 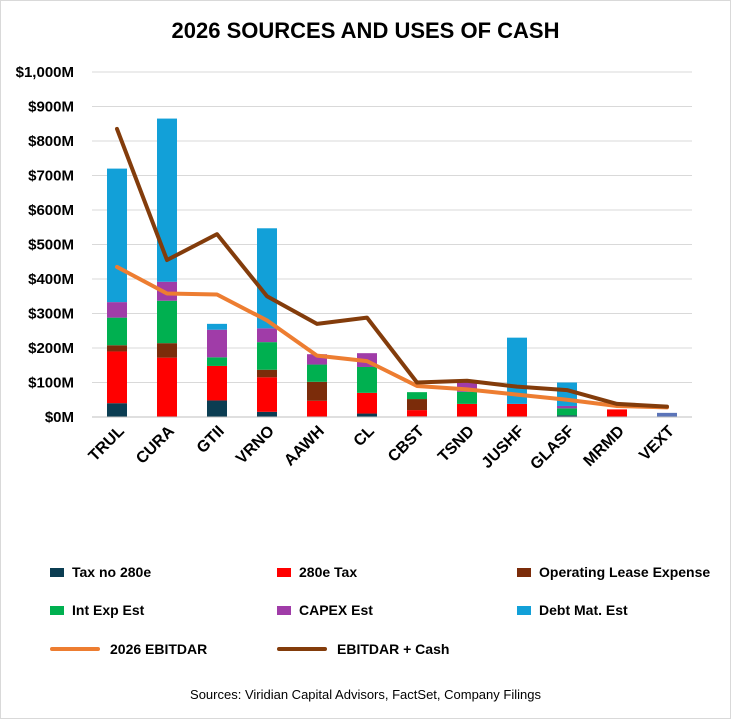 I want to click on legend-item-280e-tax: 280e Tax, so click(x=317, y=572).